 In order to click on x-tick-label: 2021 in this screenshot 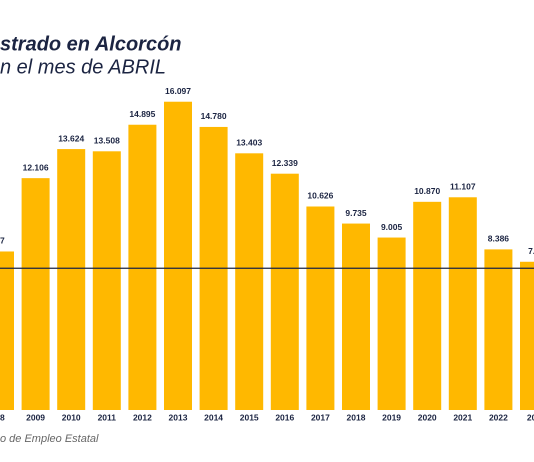, I will do `click(462, 417)`.